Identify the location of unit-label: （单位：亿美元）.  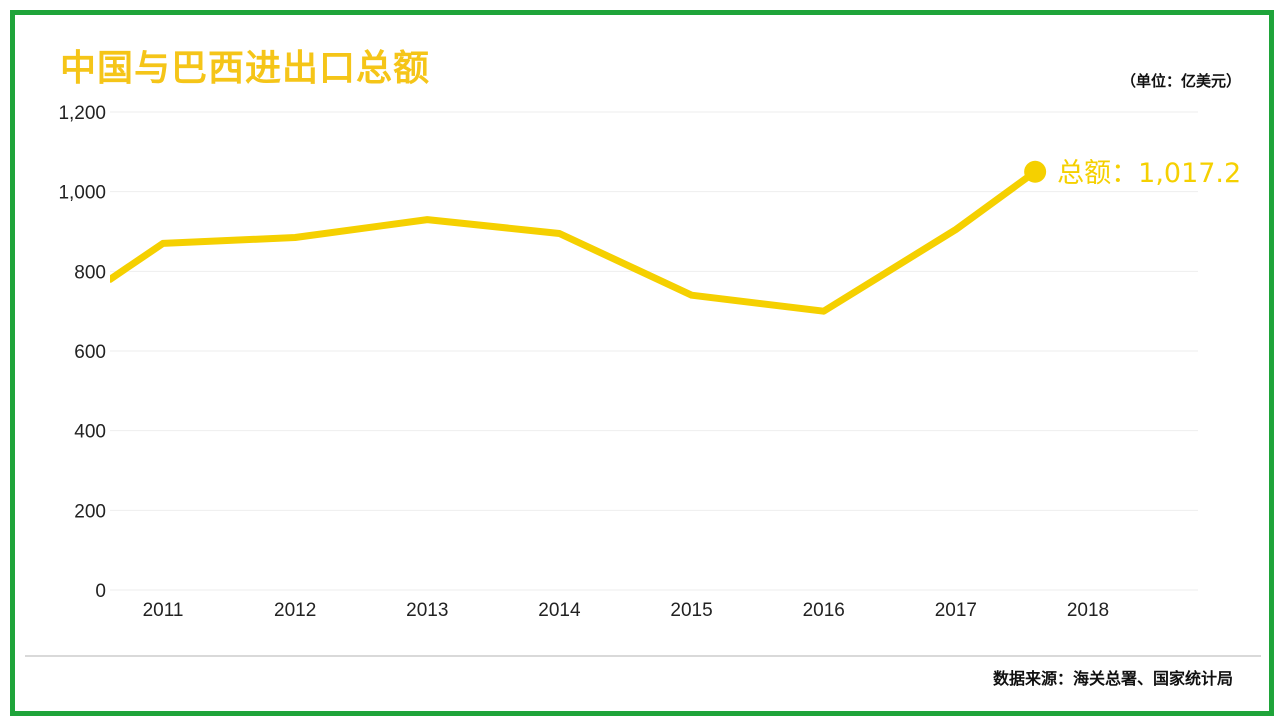
(1180, 81).